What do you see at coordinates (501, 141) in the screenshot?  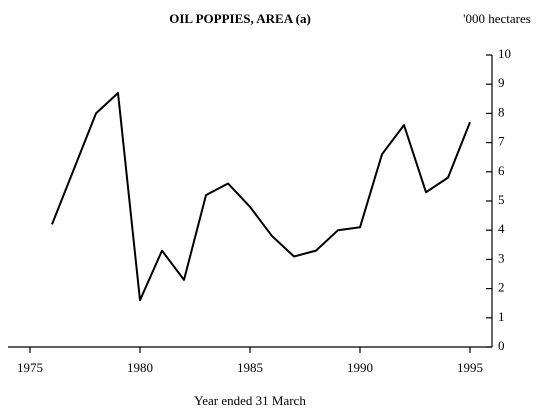 I see `y-tick-label: 7` at bounding box center [501, 141].